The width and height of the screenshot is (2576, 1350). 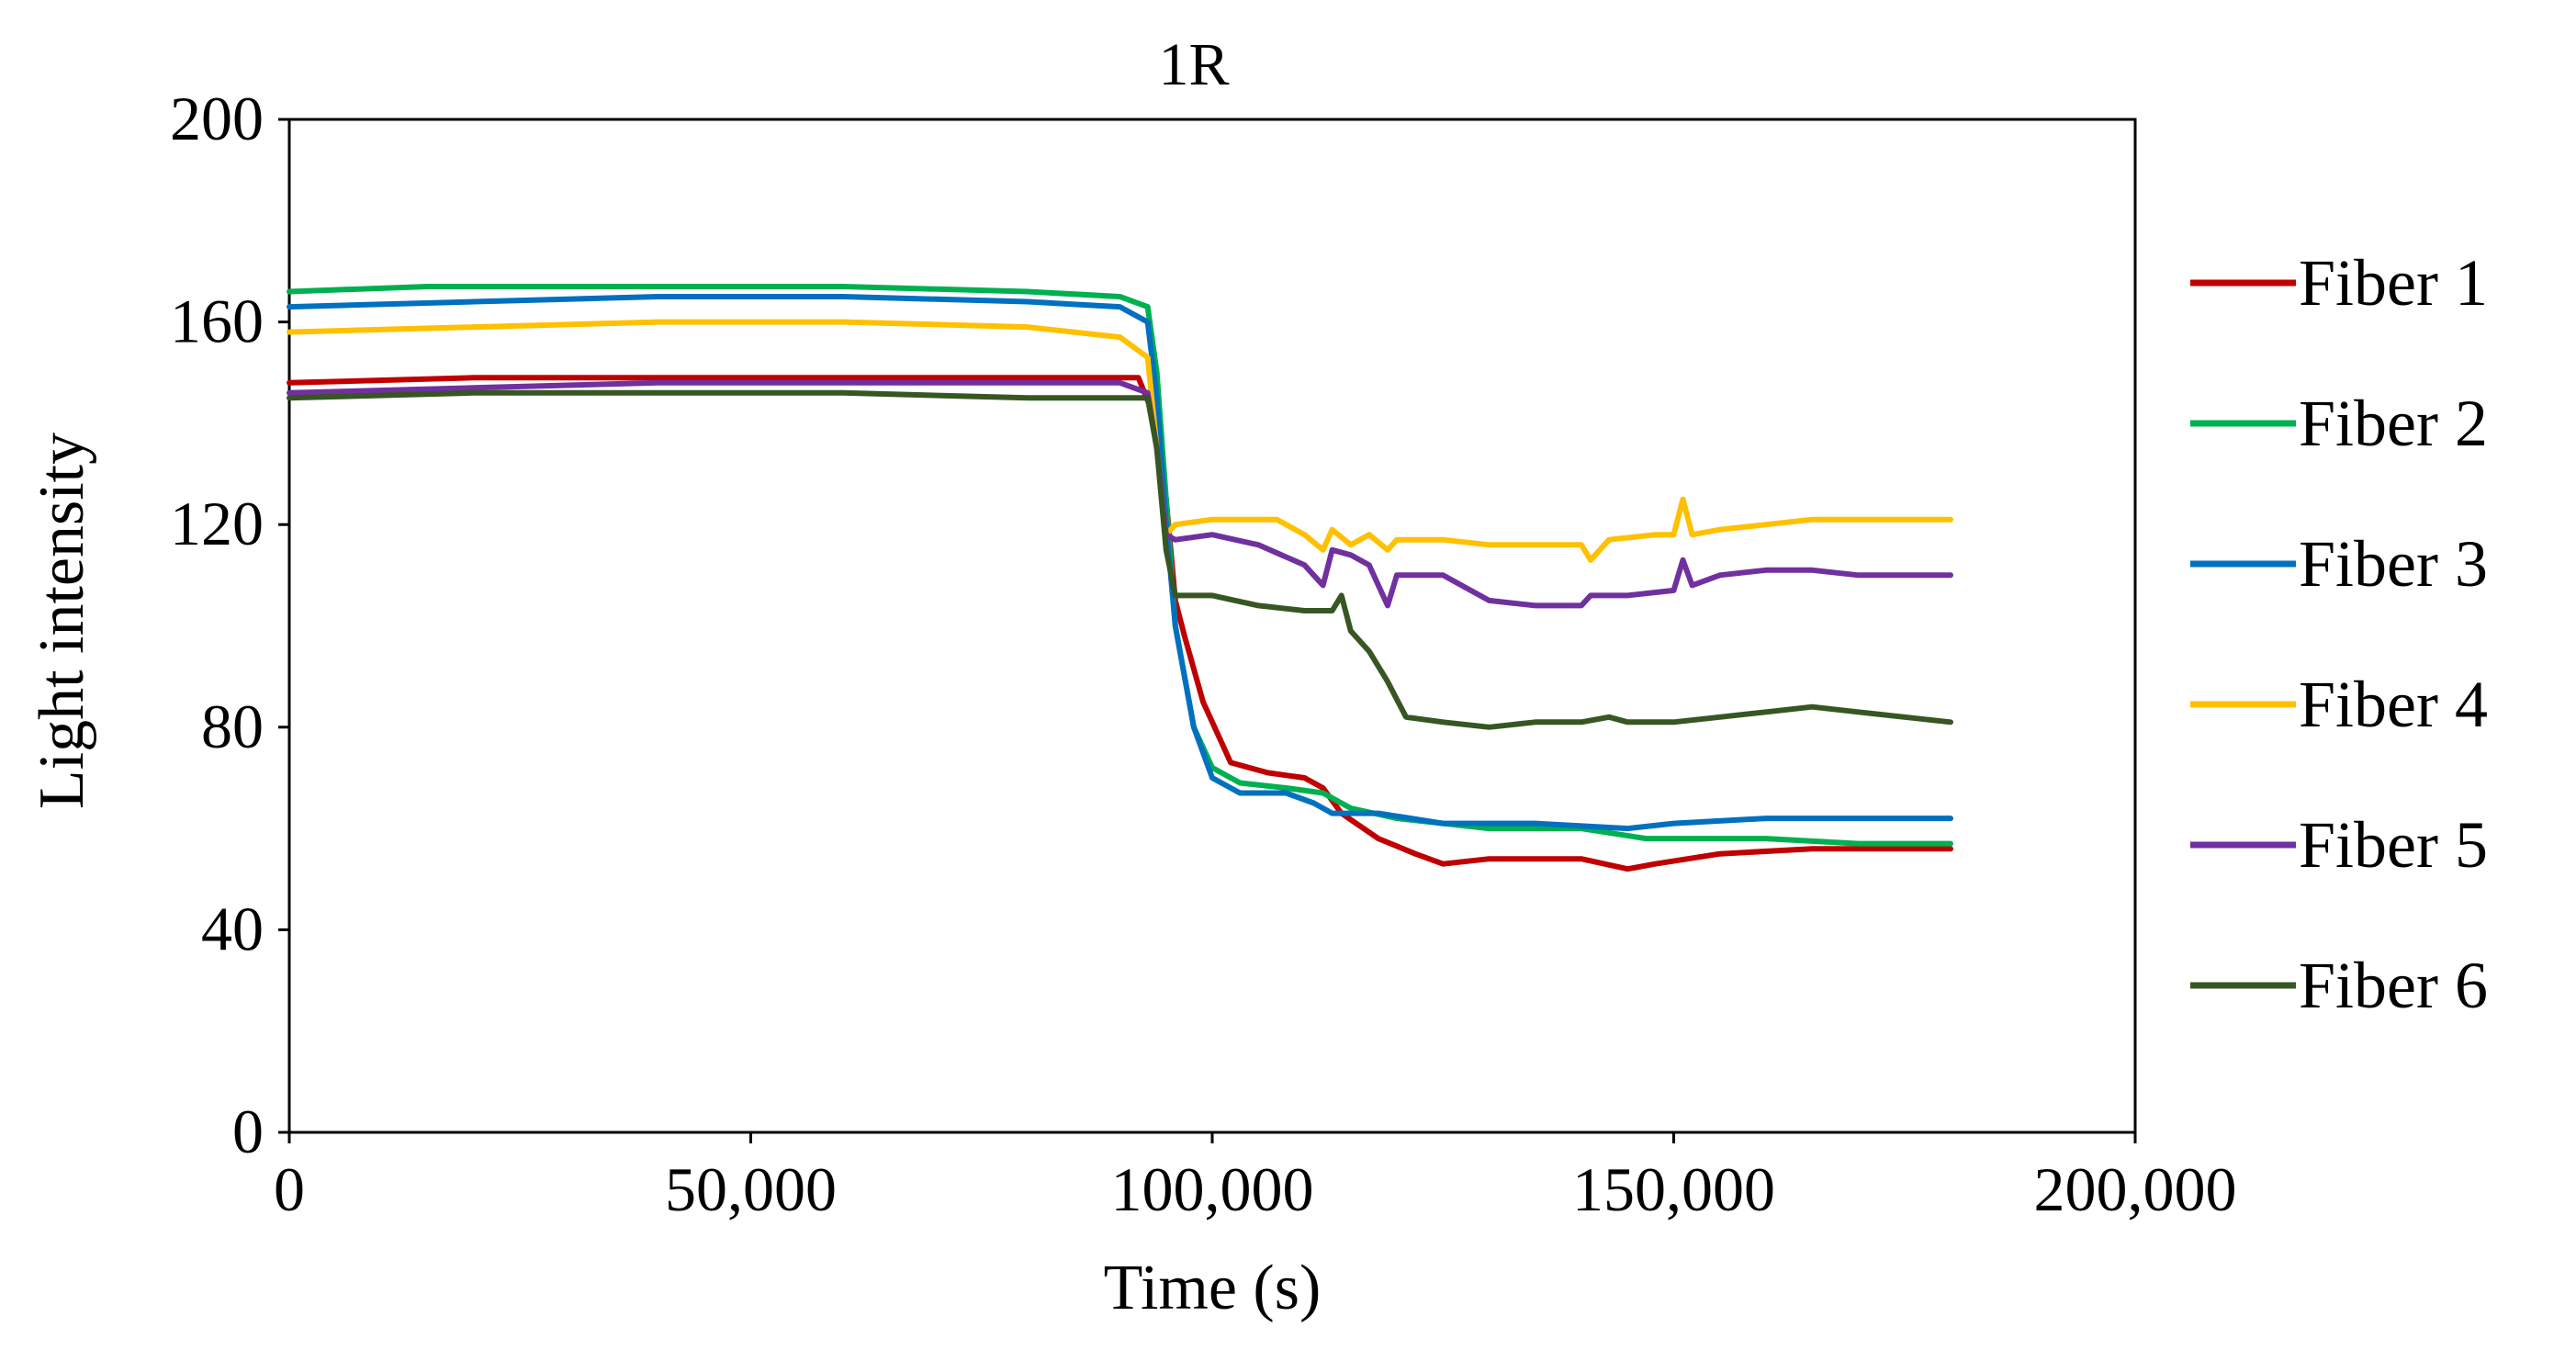 What do you see at coordinates (2135, 1189) in the screenshot?
I see `x-tick-label: 200,000` at bounding box center [2135, 1189].